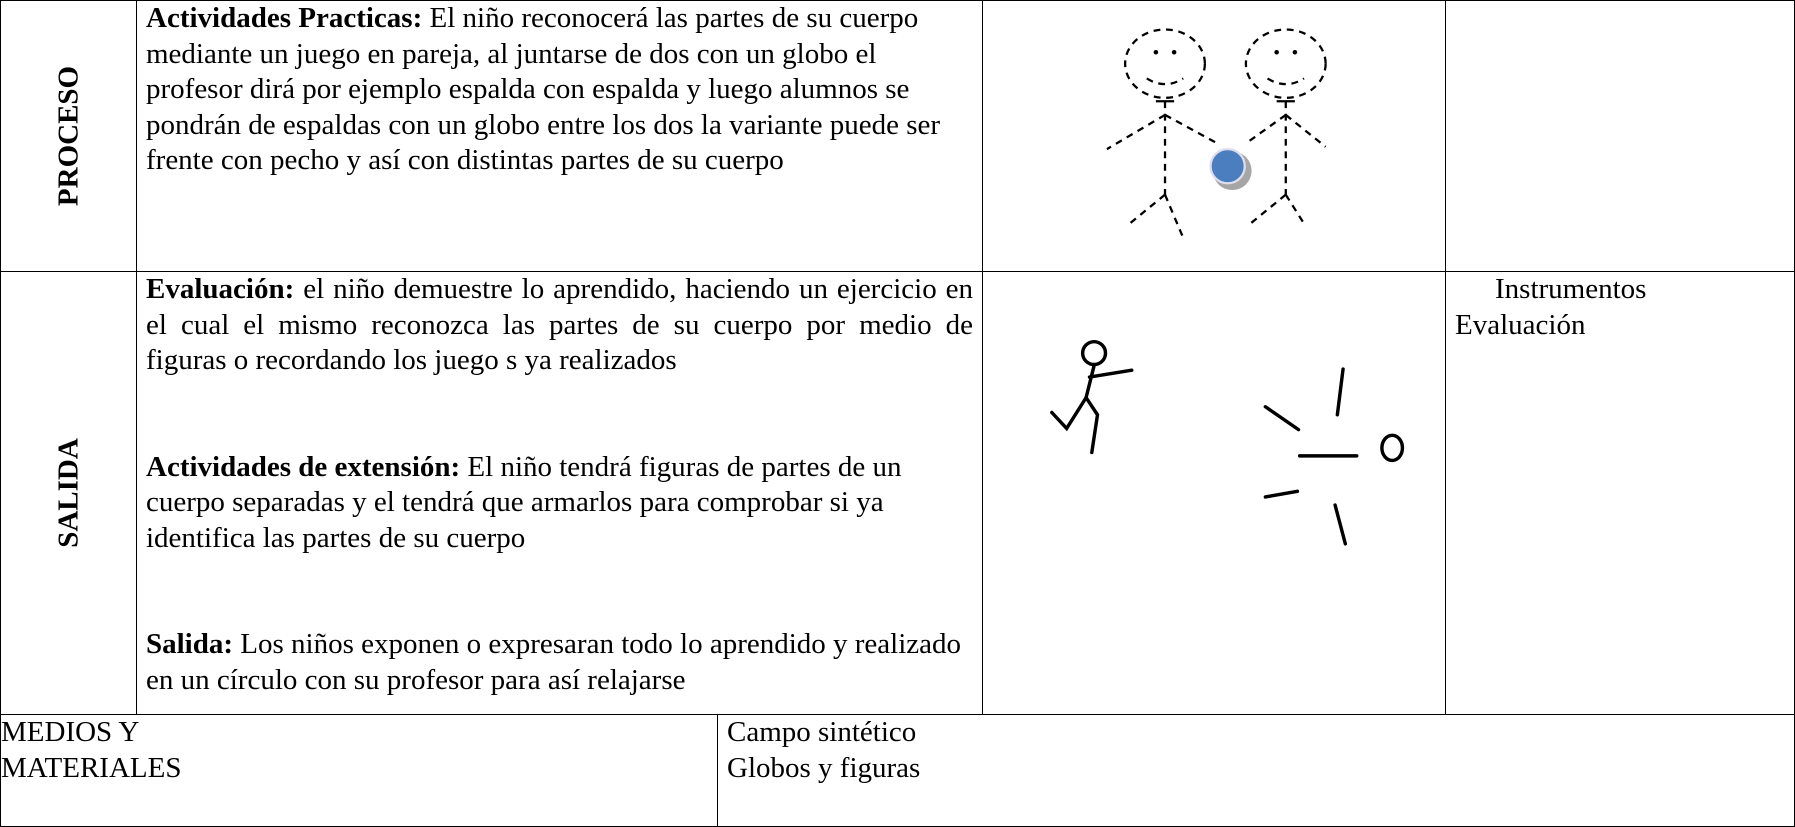 The width and height of the screenshot is (1795, 827). I want to click on heading: Actividades Practicas:, so click(284, 18).